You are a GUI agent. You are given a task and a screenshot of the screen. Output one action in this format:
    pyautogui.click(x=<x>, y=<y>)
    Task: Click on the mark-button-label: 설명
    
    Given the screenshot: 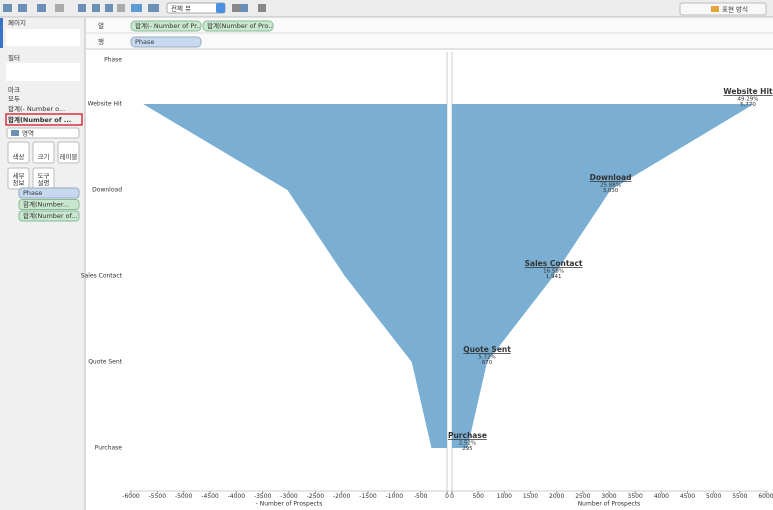 What is the action you would take?
    pyautogui.click(x=44, y=182)
    